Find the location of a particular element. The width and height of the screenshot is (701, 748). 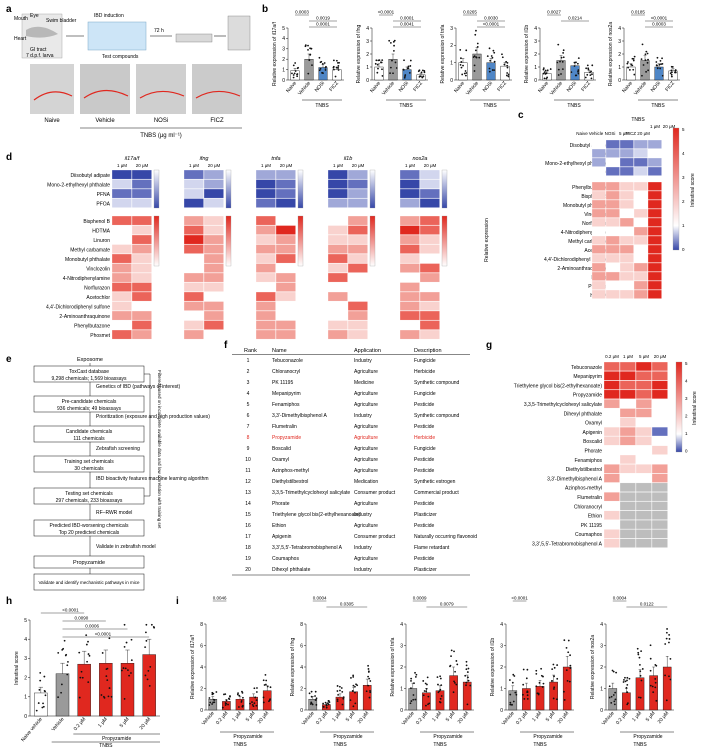

colorbar-label: Relative expression is located at coordinates (487, 240).